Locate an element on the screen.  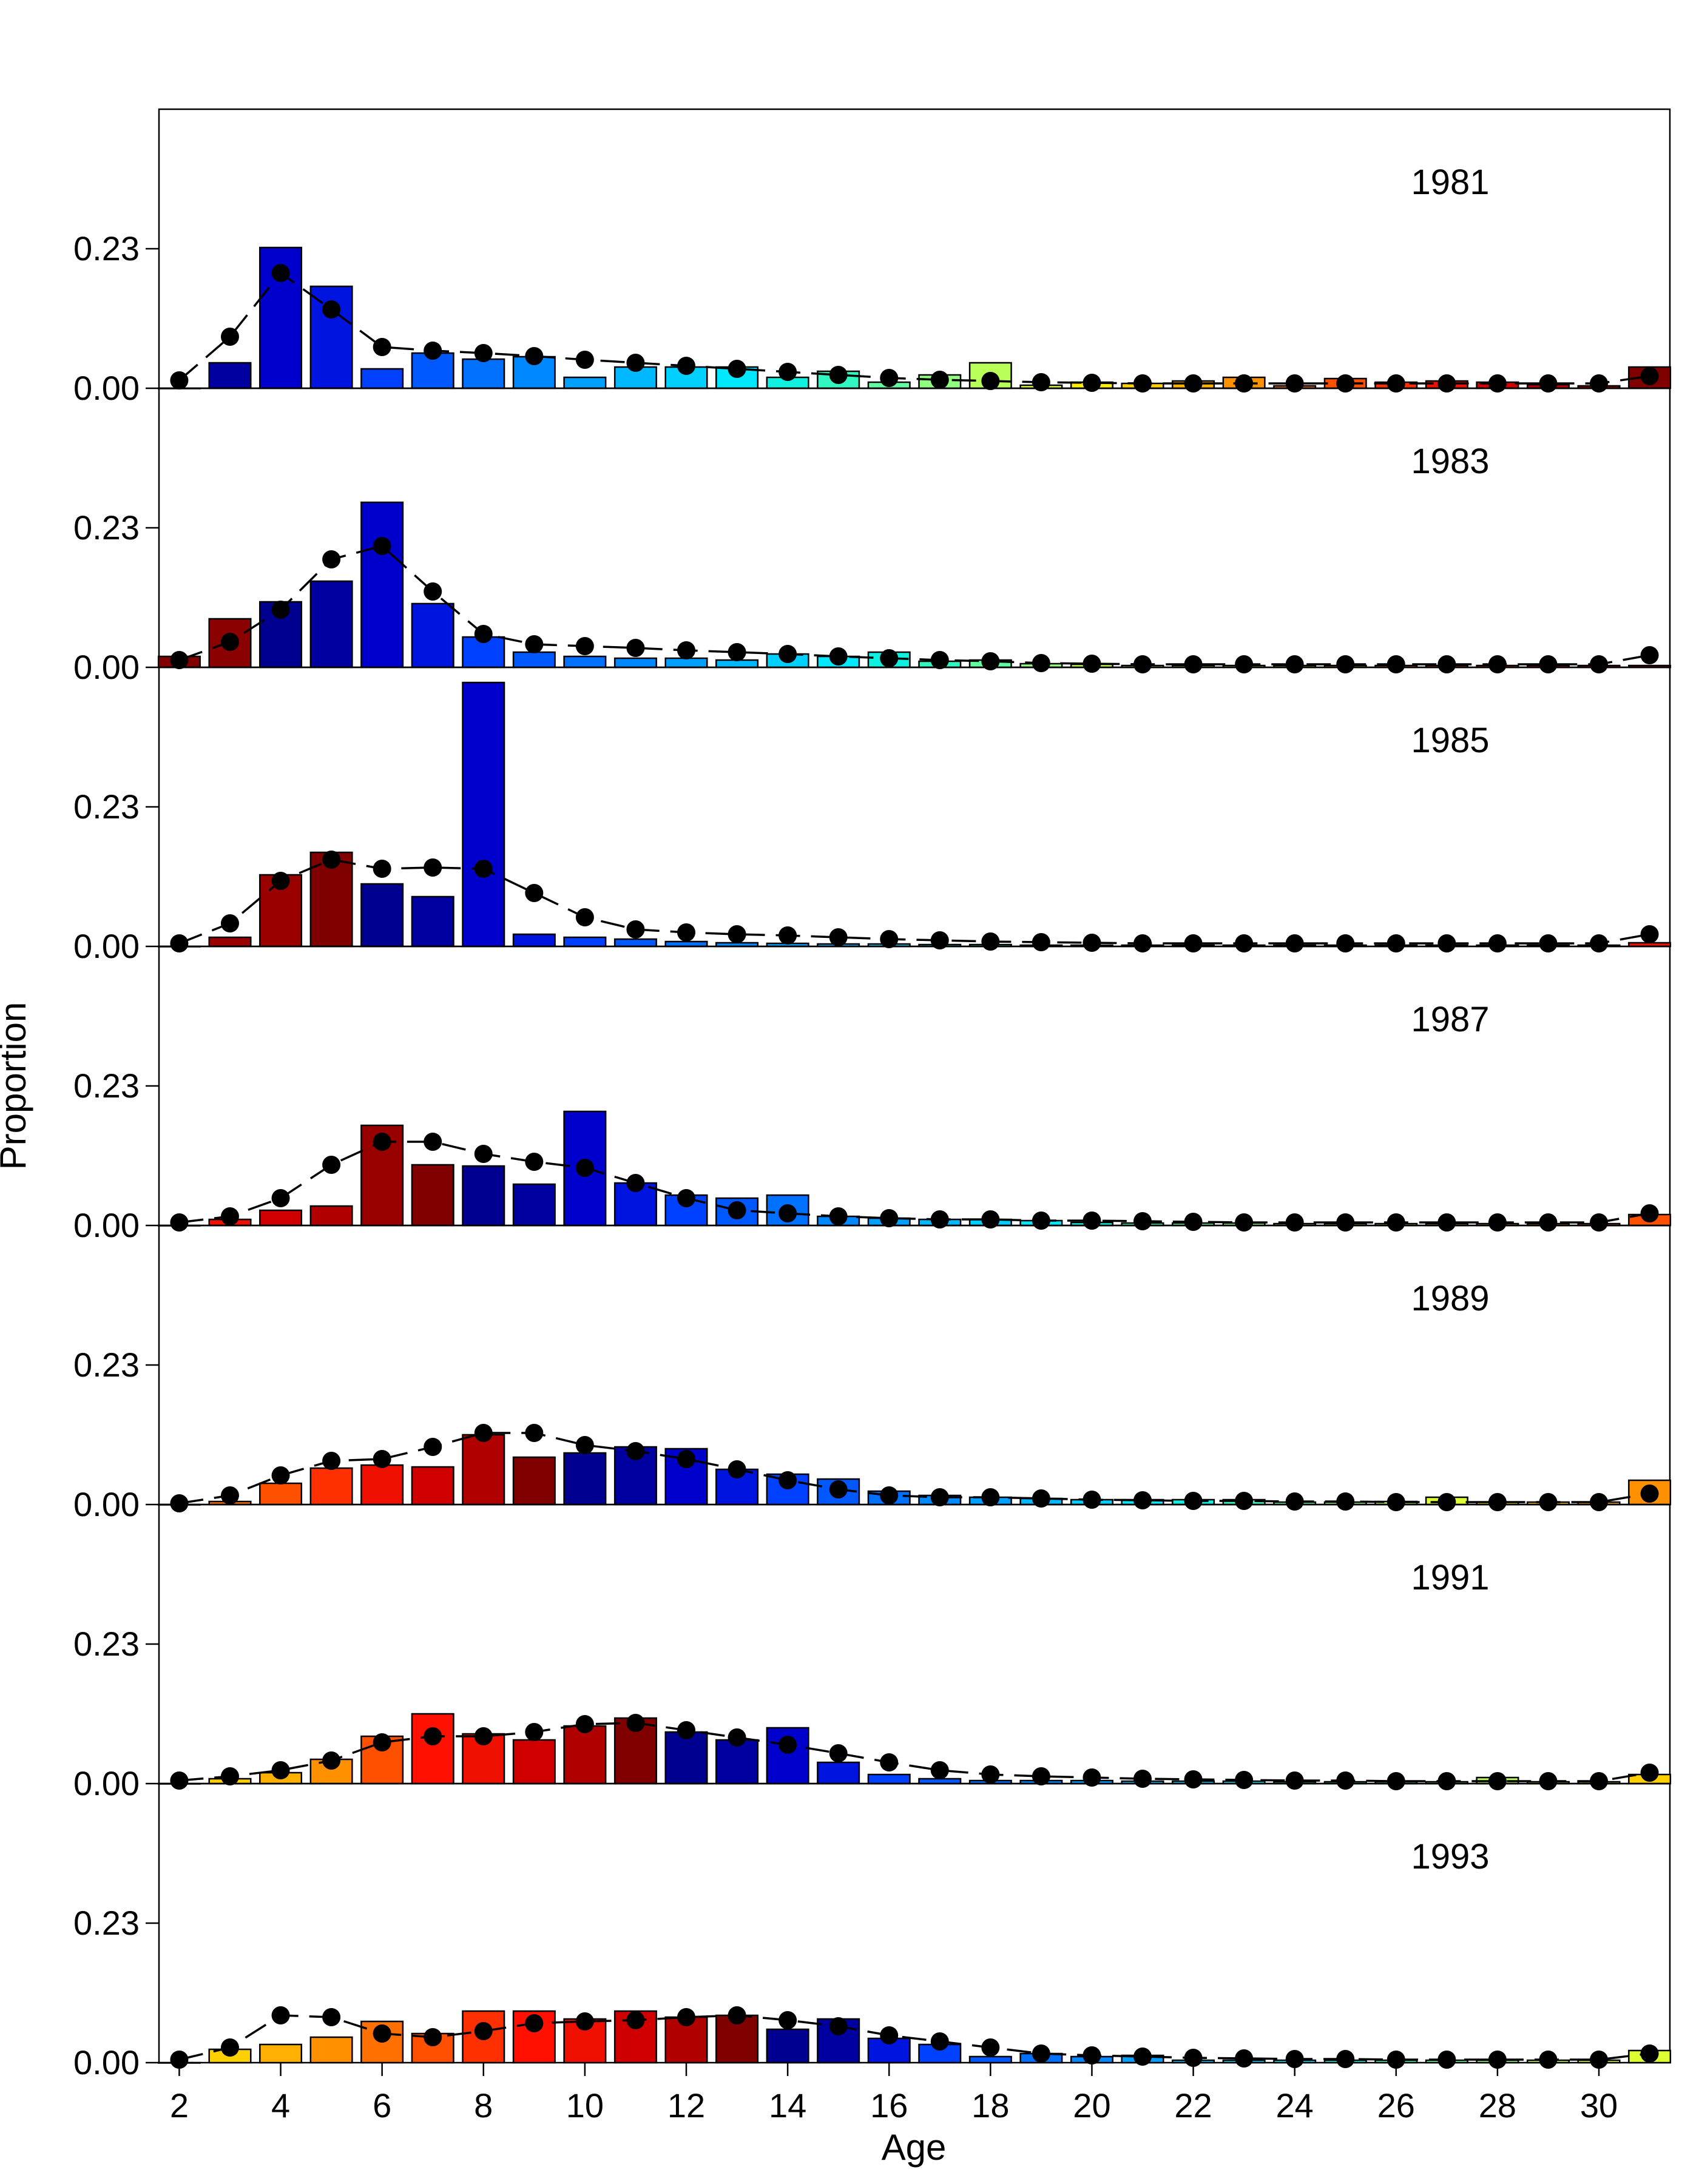
panel-1983: 0.00 0.23 1983 is located at coordinates (872, 536).